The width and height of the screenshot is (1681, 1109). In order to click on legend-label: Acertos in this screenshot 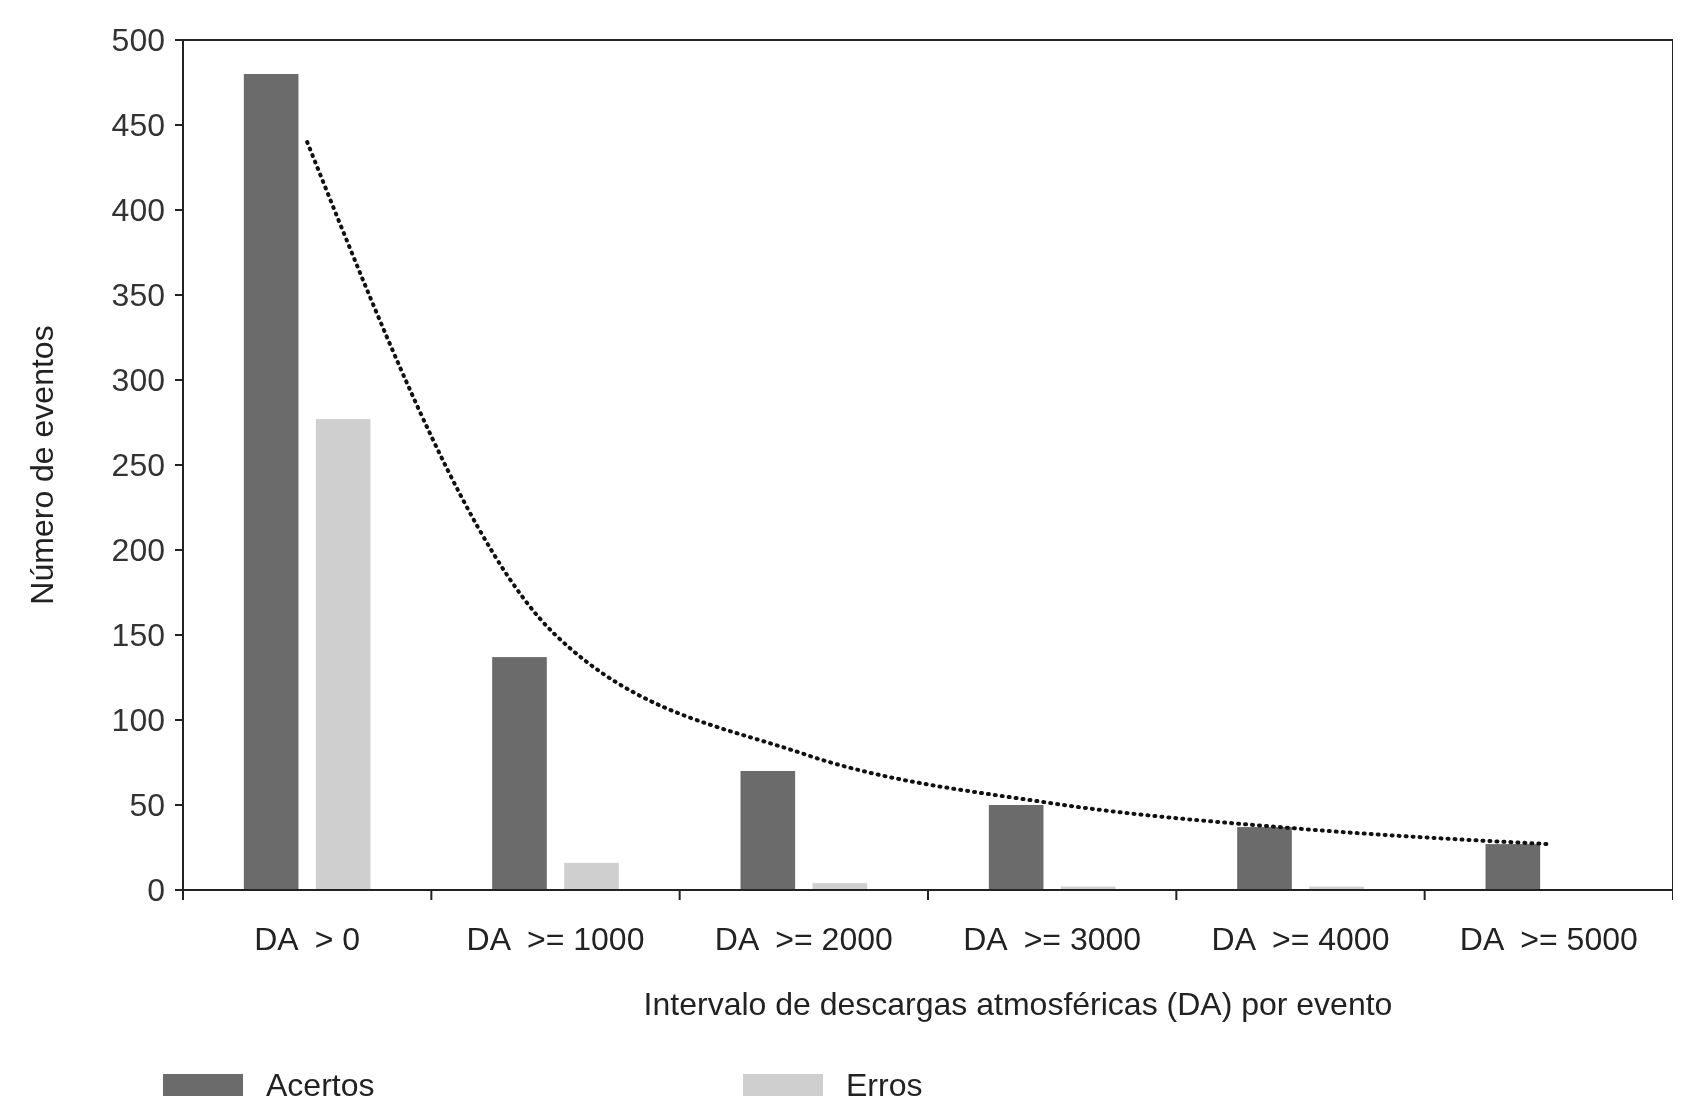, I will do `click(320, 1085)`.